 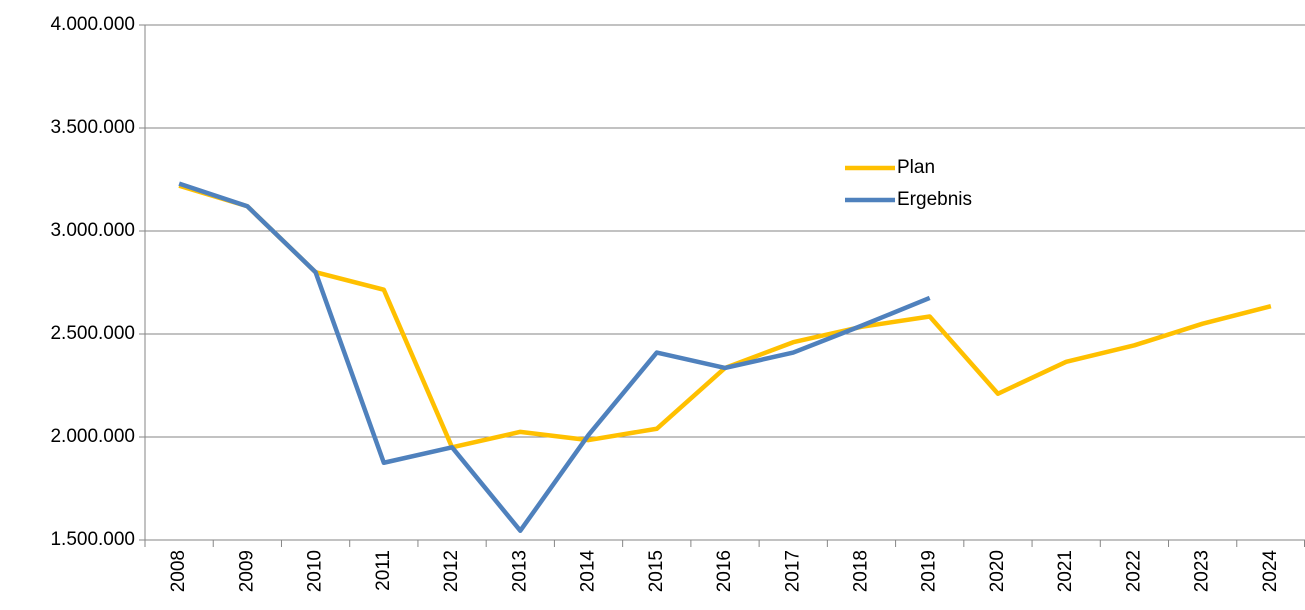 I want to click on x-tick-label: 2022, so click(x=1133, y=571).